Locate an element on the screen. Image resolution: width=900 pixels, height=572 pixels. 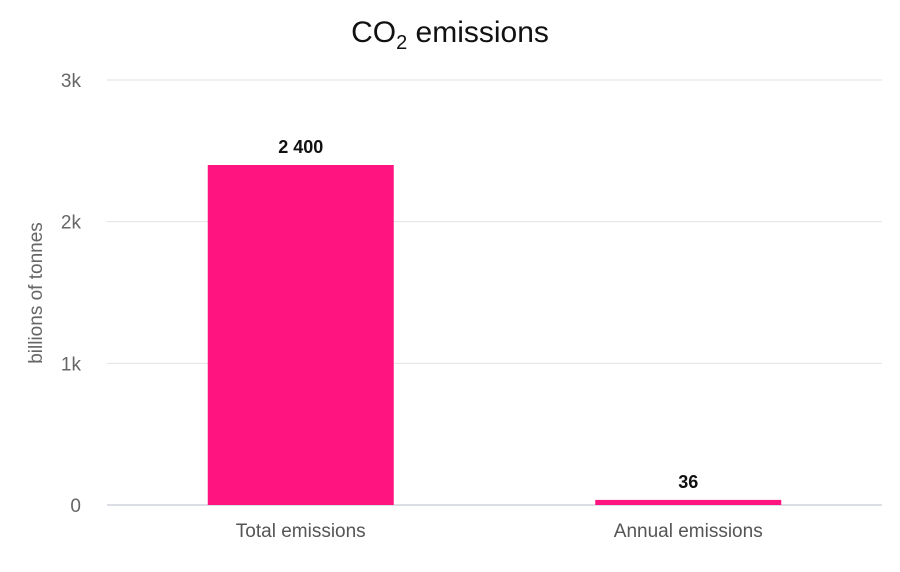
chart-title: CO2 emissions is located at coordinates (450, 35).